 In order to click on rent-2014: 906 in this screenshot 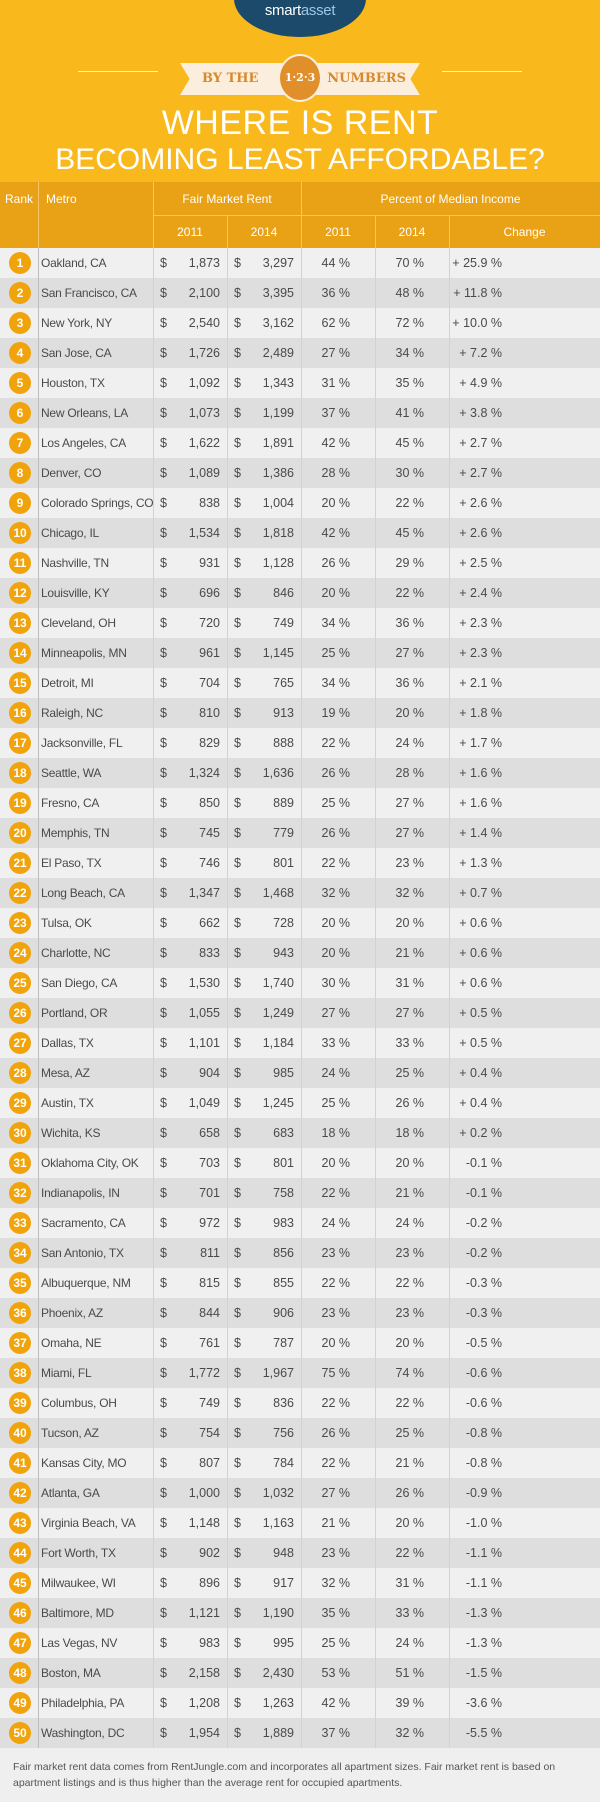, I will do `click(283, 1313)`.